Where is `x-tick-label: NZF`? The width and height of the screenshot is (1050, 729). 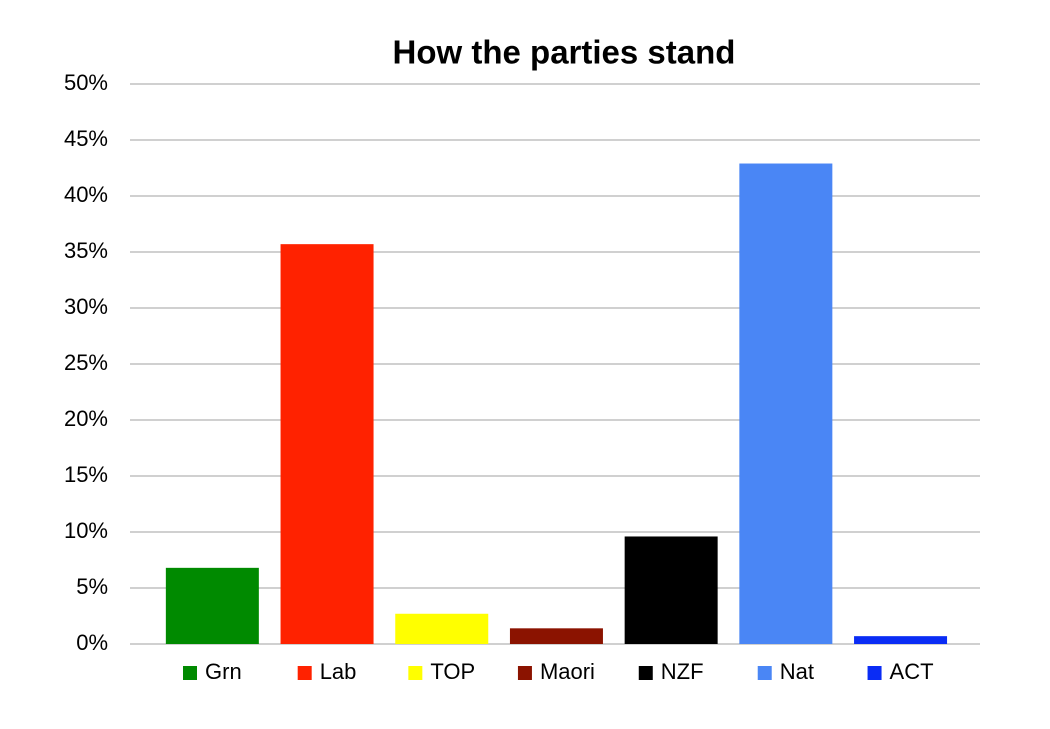 x-tick-label: NZF is located at coordinates (682, 671).